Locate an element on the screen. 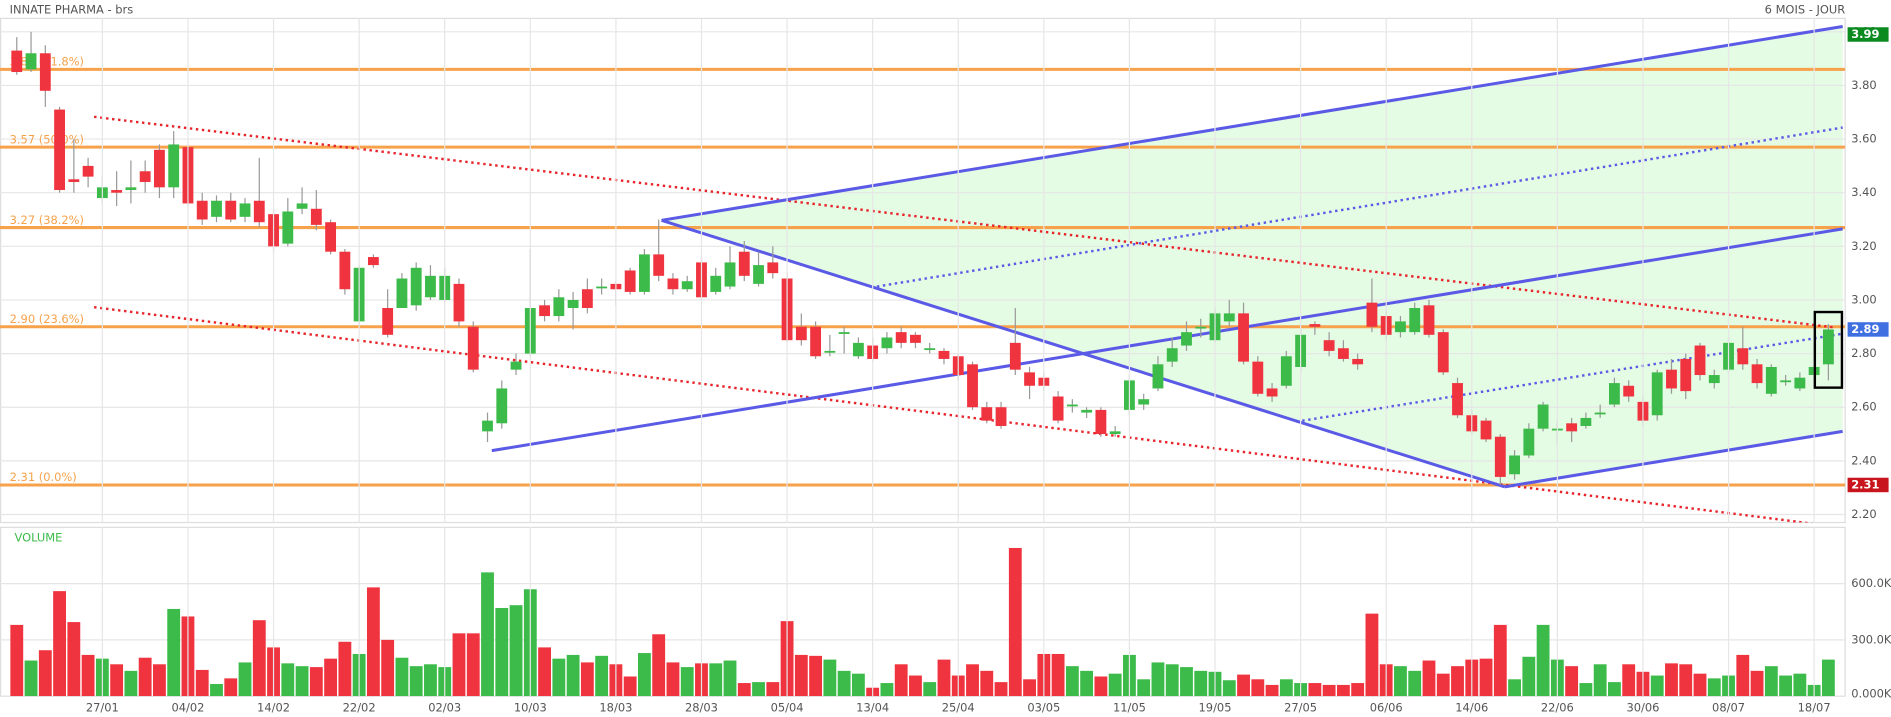  y-tick-label: 2.80 is located at coordinates (1863, 353).